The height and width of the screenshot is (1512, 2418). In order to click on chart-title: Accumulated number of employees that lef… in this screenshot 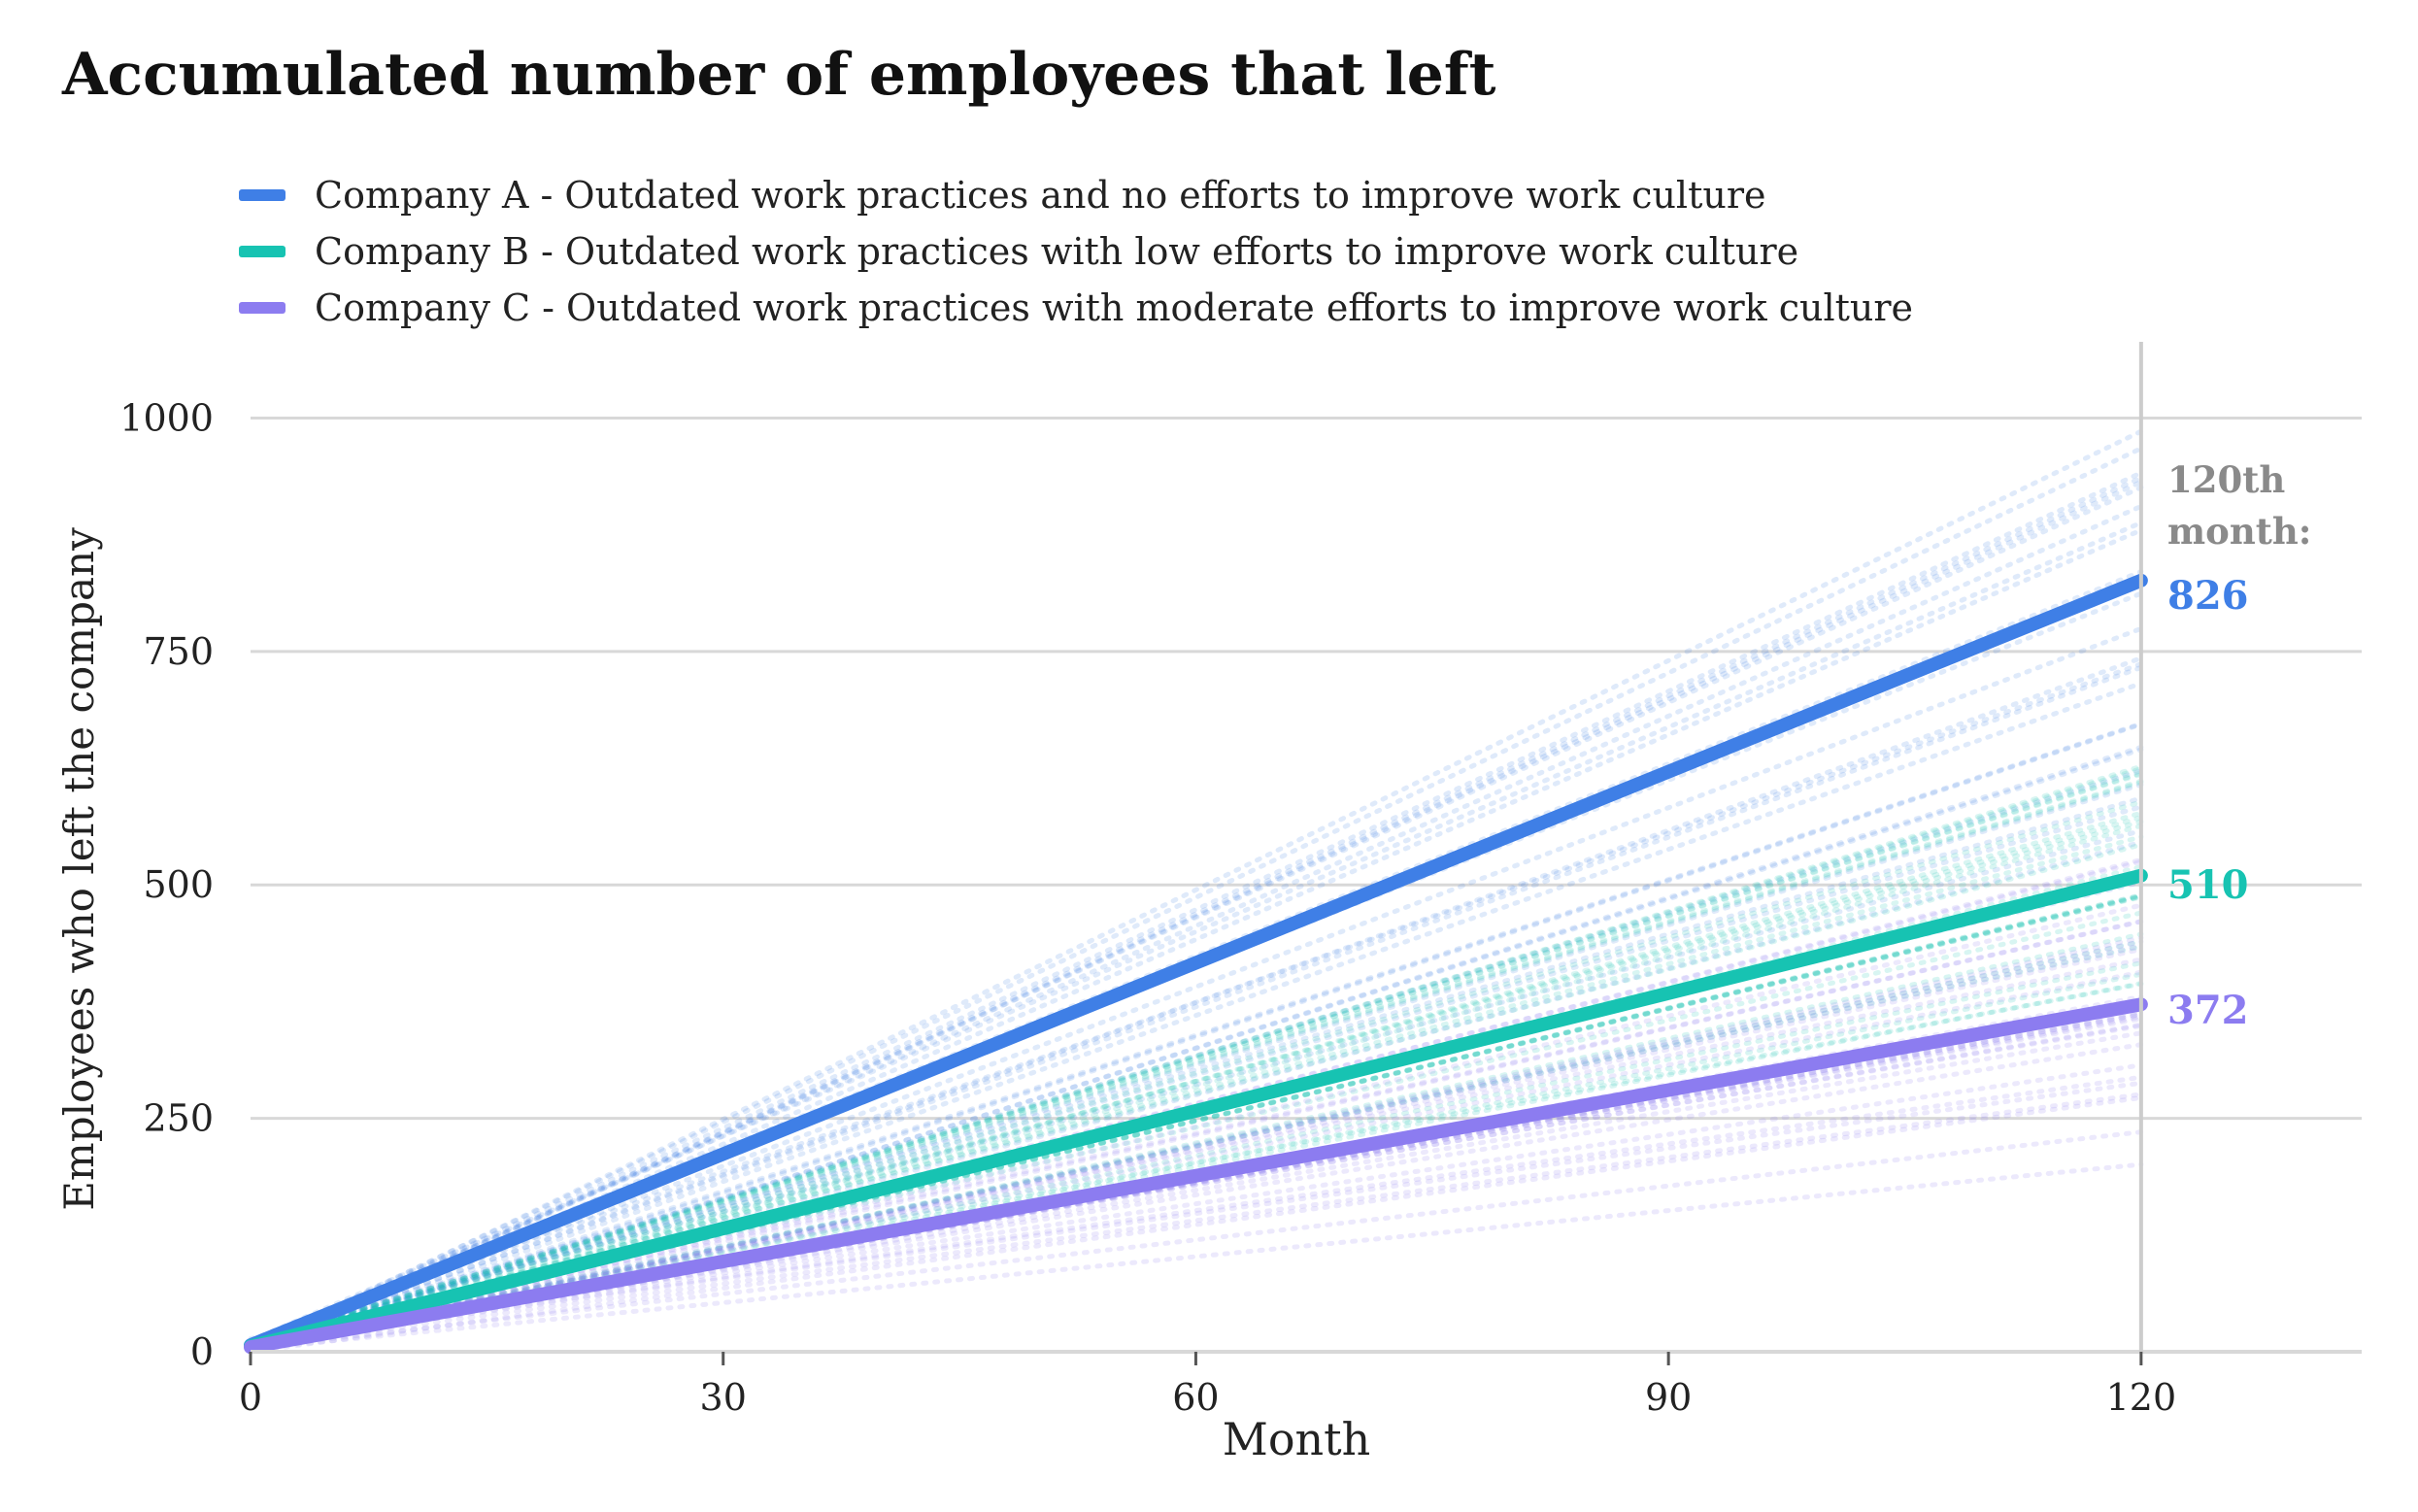, I will do `click(779, 75)`.